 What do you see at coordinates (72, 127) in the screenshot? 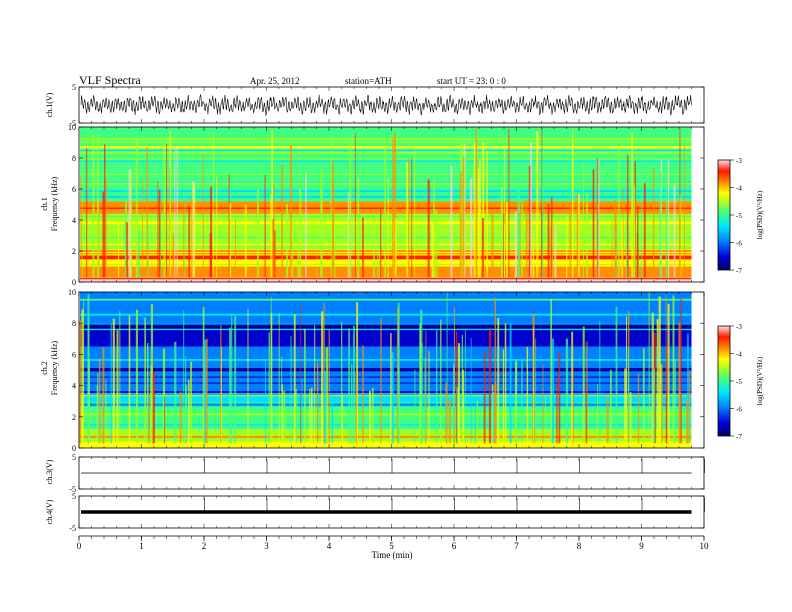
I see `y-tick-label: 10` at bounding box center [72, 127].